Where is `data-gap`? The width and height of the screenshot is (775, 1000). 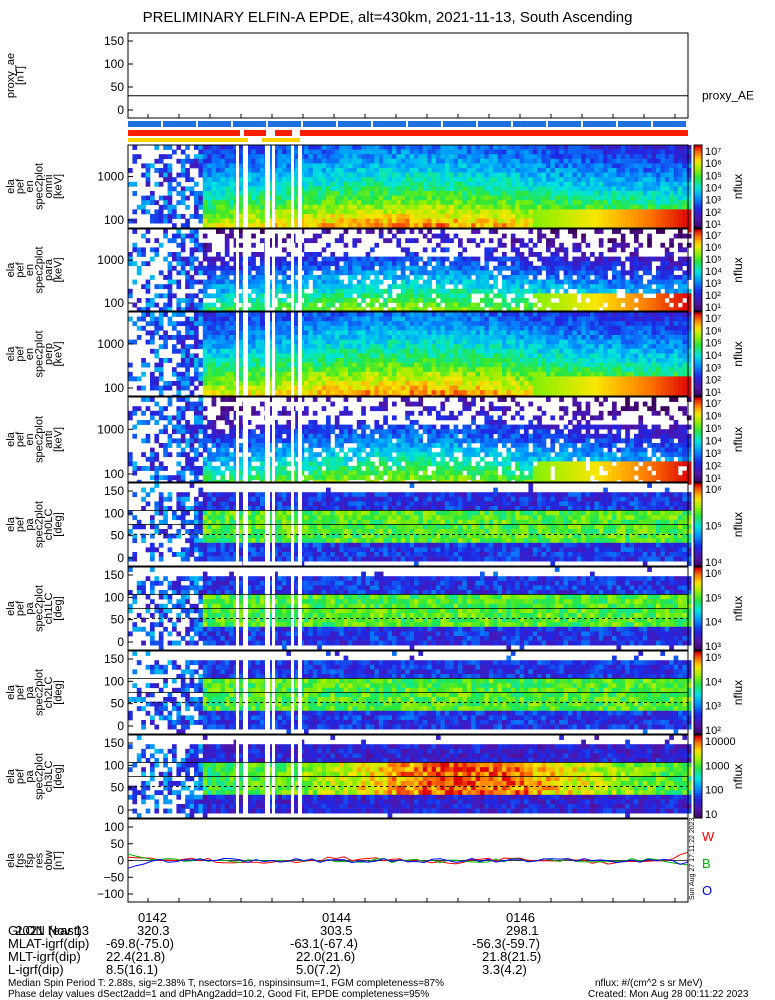
data-gap is located at coordinates (300, 186).